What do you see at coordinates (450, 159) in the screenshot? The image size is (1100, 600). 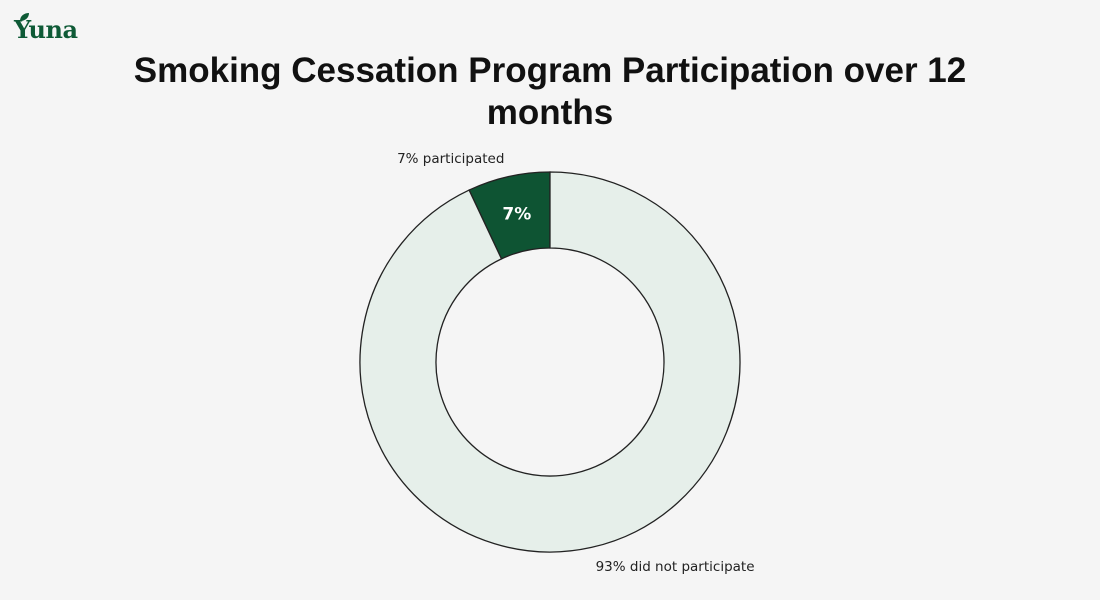 I see `slice-category-label-0: 7% participated` at bounding box center [450, 159].